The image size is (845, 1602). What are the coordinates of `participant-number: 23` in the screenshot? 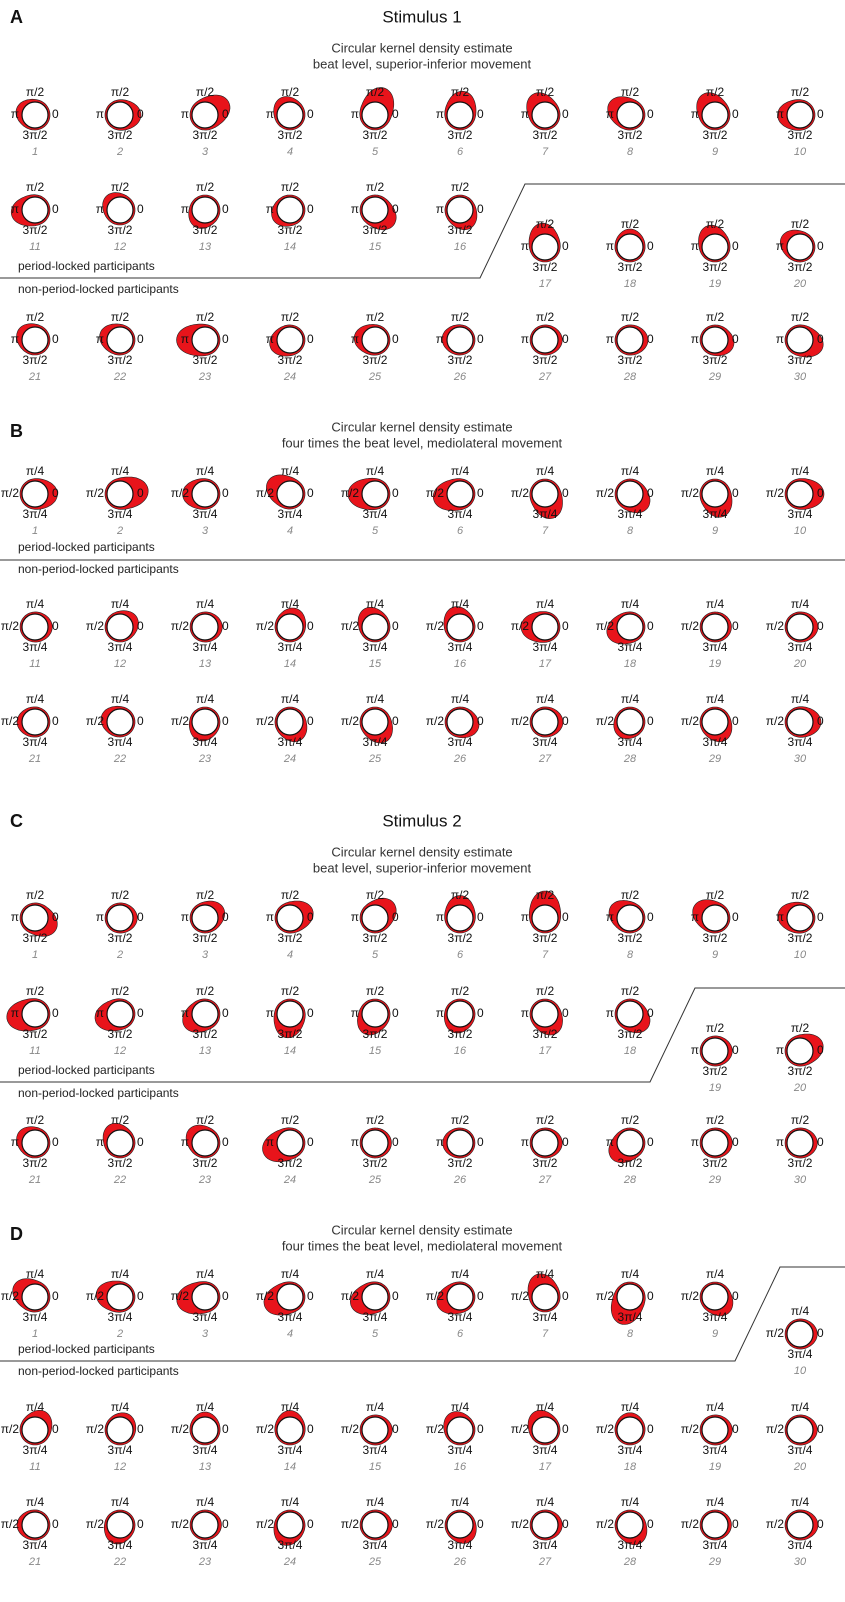 It's located at (205, 1562).